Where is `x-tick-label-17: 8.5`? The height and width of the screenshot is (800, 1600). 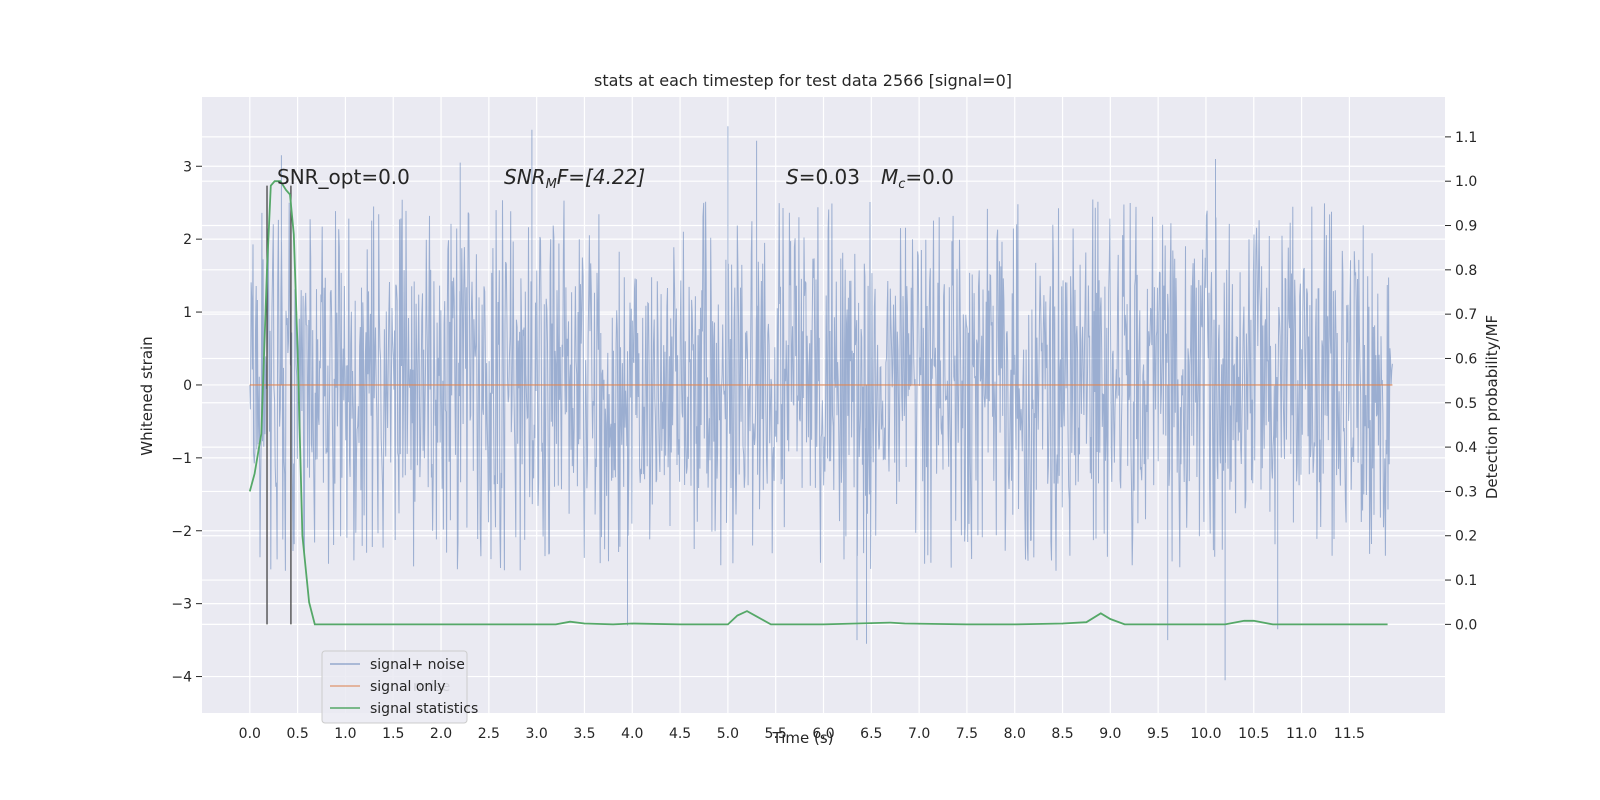
x-tick-label-17: 8.5 is located at coordinates (1062, 734).